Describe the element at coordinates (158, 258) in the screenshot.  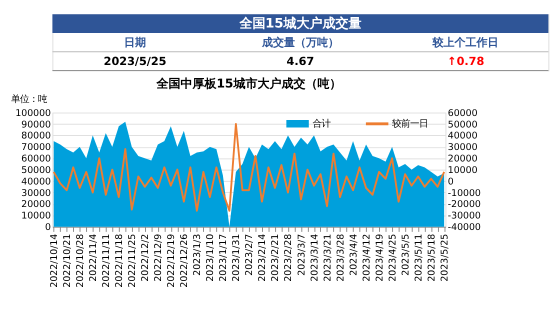
I see `x-tick-label: 2022/12/9` at that location.